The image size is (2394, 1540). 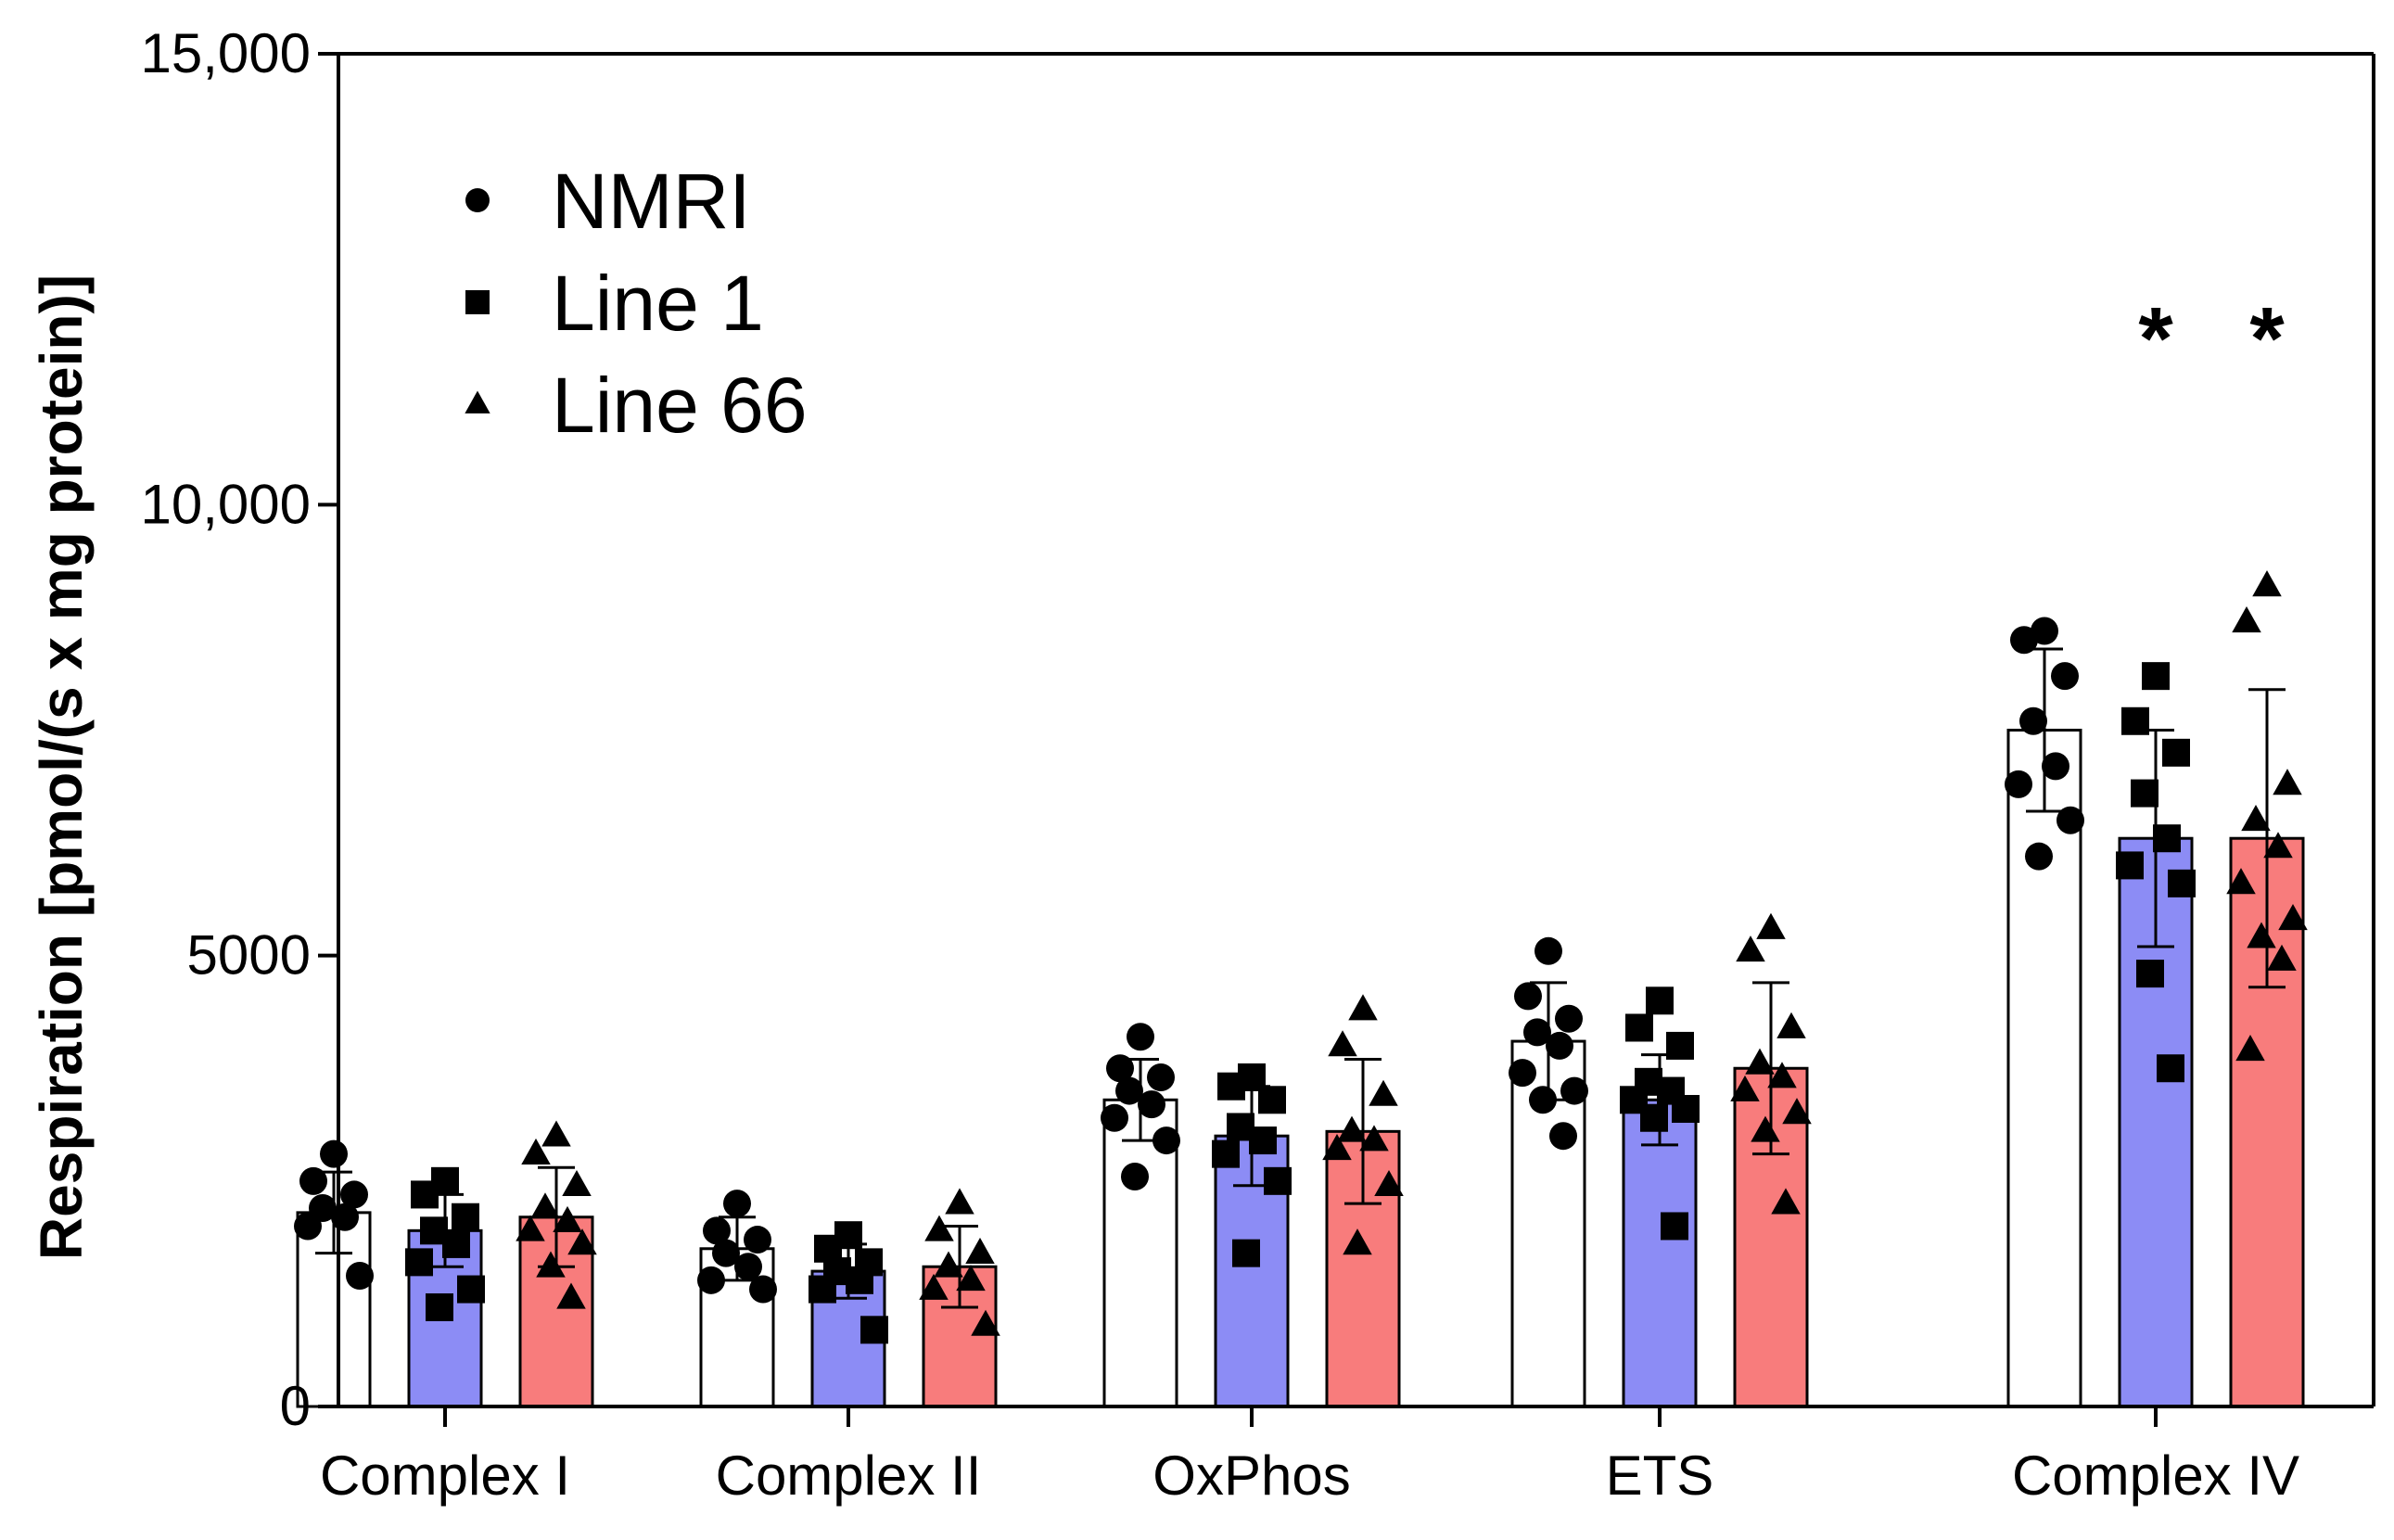 What do you see at coordinates (445, 1476) in the screenshot?
I see `x-tick-label: Complex I` at bounding box center [445, 1476].